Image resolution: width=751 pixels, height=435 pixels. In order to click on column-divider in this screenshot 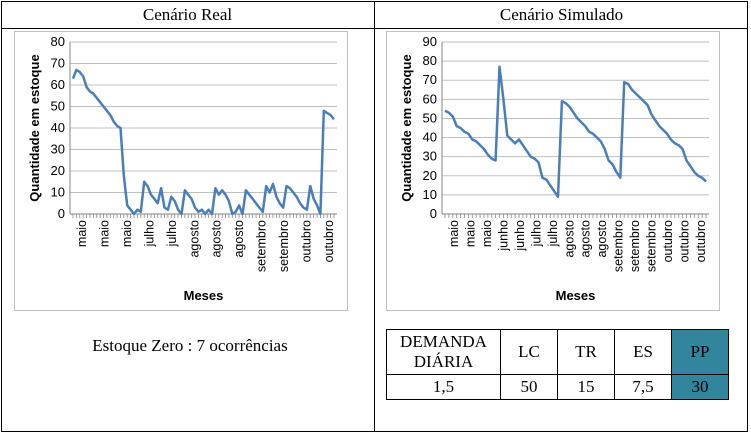, I will do `click(374, 216)`.